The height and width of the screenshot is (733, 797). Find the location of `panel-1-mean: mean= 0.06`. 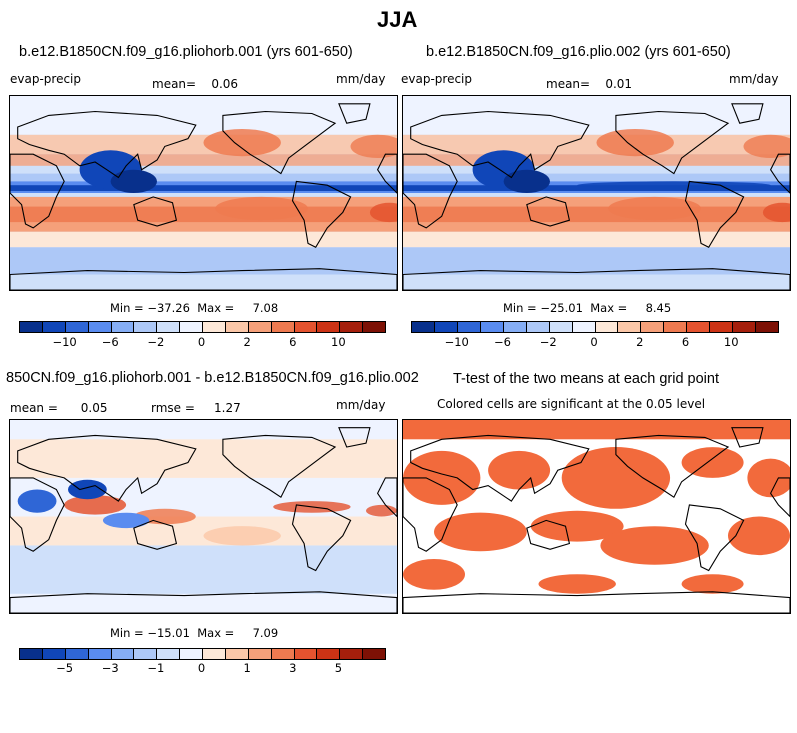

panel-1-mean: mean= 0.06 is located at coordinates (195, 84).